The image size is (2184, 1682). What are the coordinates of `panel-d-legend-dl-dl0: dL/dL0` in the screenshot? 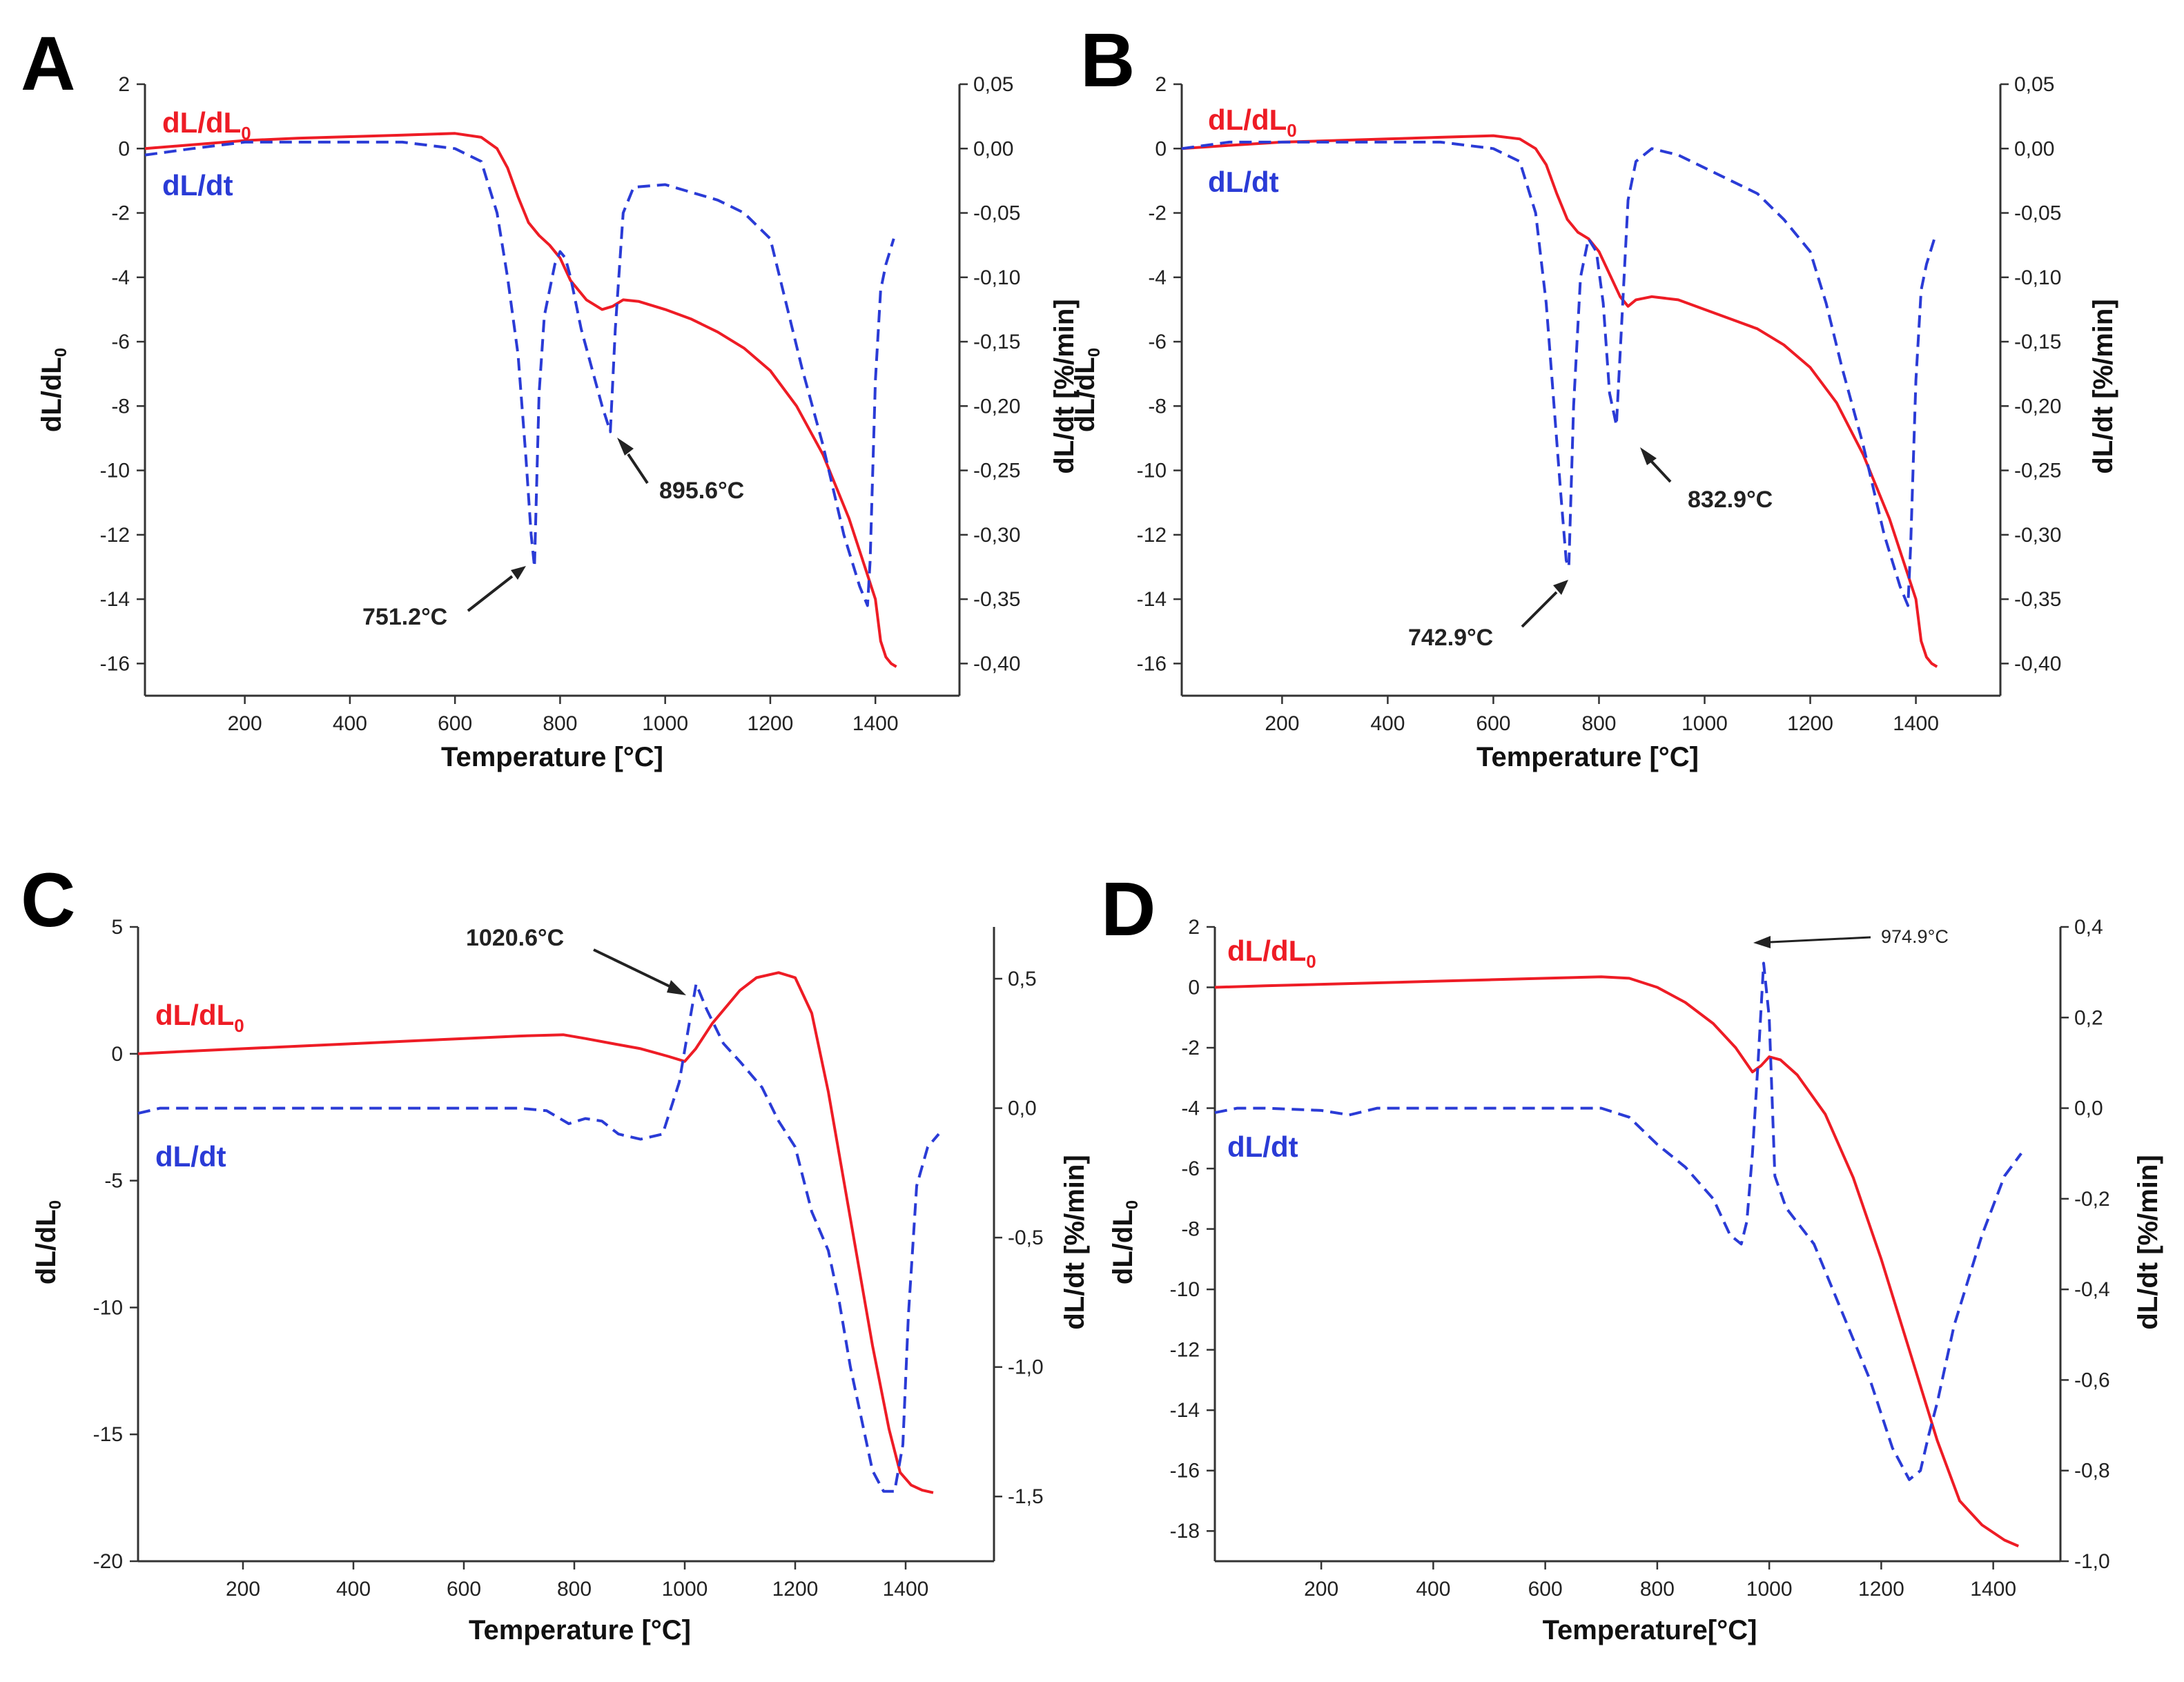 It's located at (1271, 953).